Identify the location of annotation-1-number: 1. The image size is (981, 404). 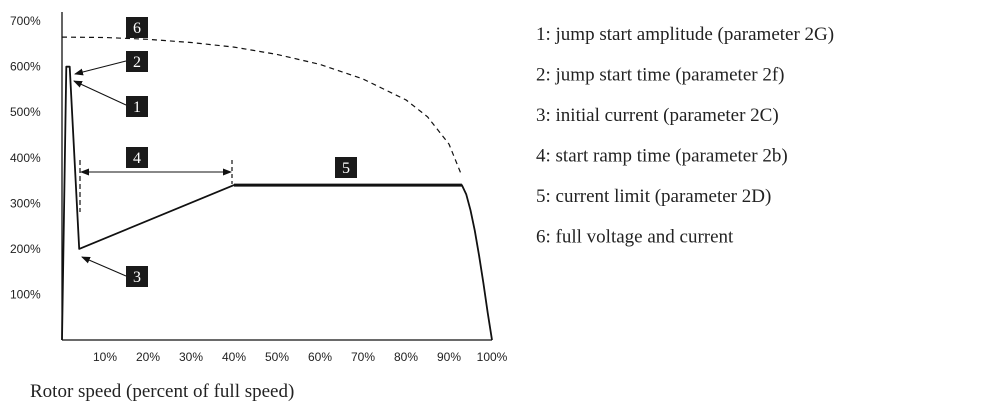
(137, 107).